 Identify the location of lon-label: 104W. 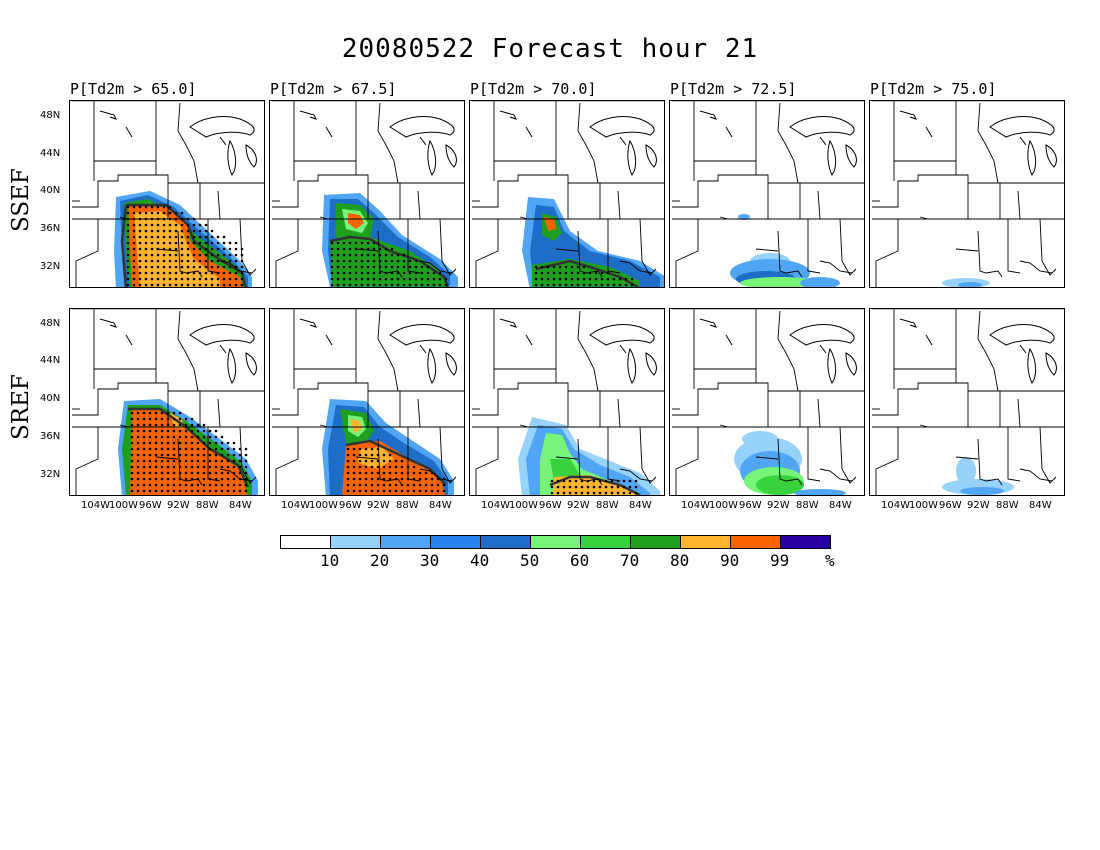
(495, 505).